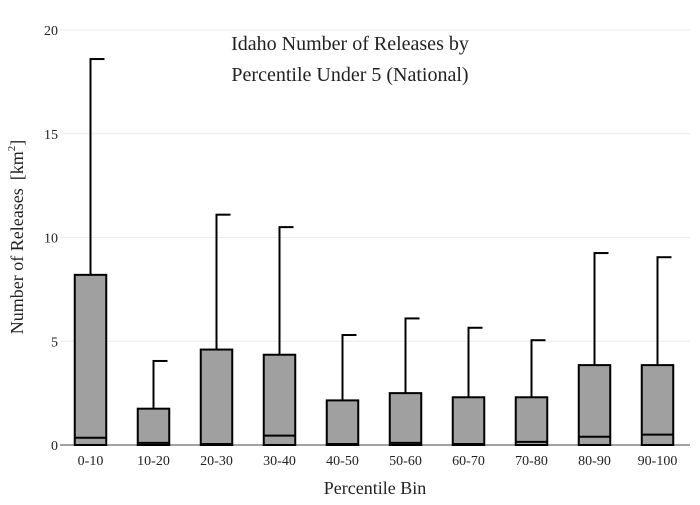 This screenshot has height=505, width=700. I want to click on x-tick-label: 20-30, so click(216, 461).